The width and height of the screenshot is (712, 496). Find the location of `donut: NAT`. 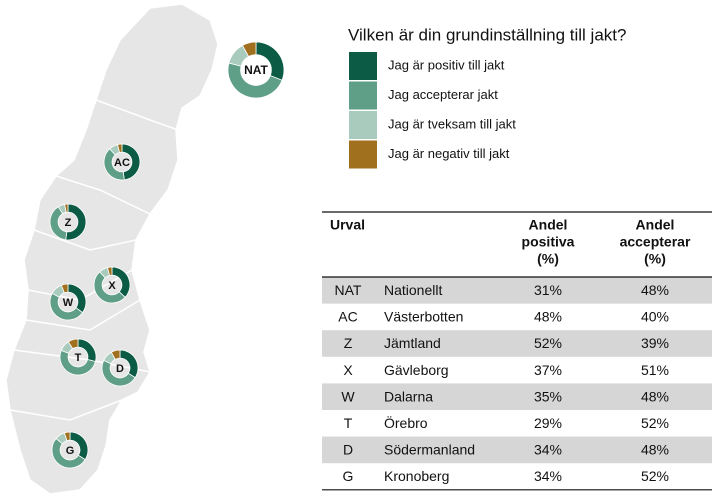

donut: NAT is located at coordinates (256, 70).